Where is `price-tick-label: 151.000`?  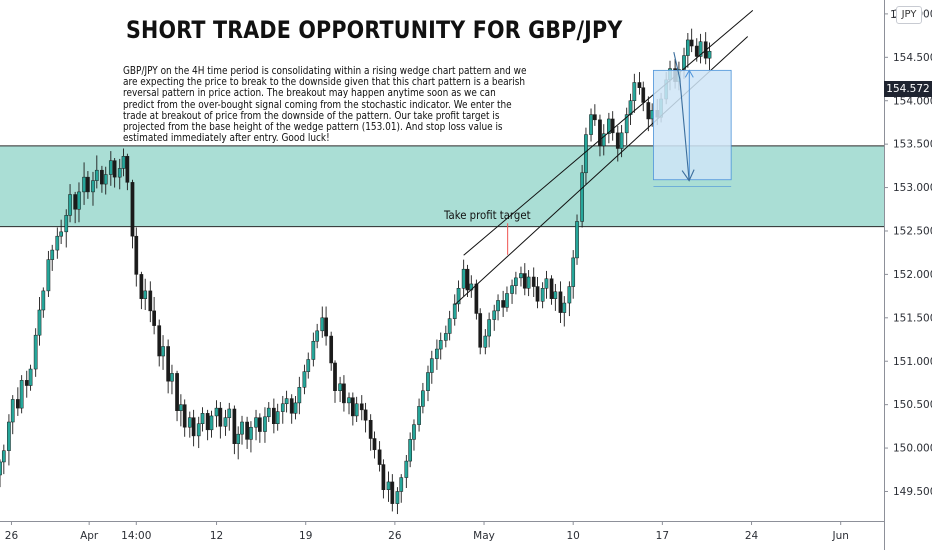
price-tick-label: 151.000 is located at coordinates (912, 362).